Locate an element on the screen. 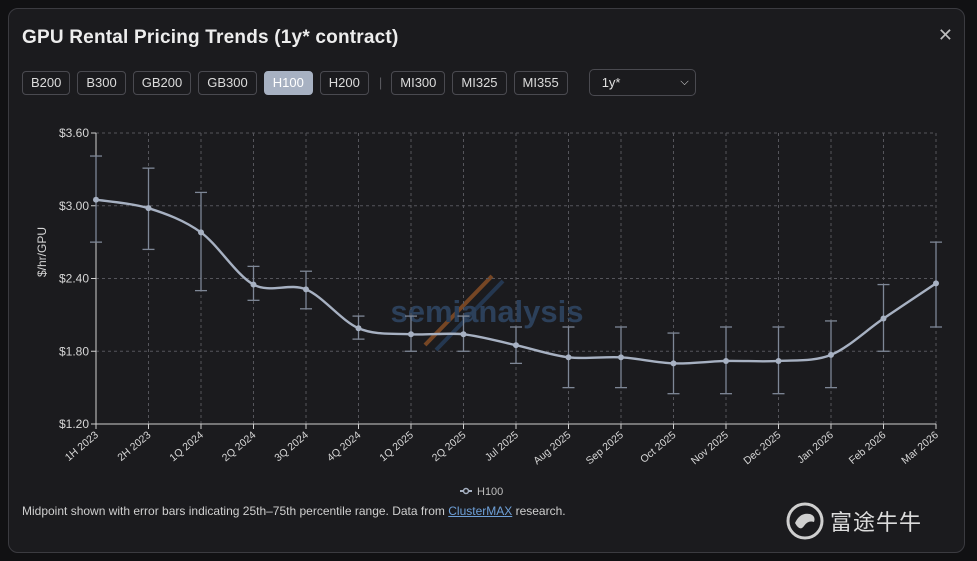 Image resolution: width=977 pixels, height=561 pixels. brand-watermark: 富途牛牛 is located at coordinates (854, 521).